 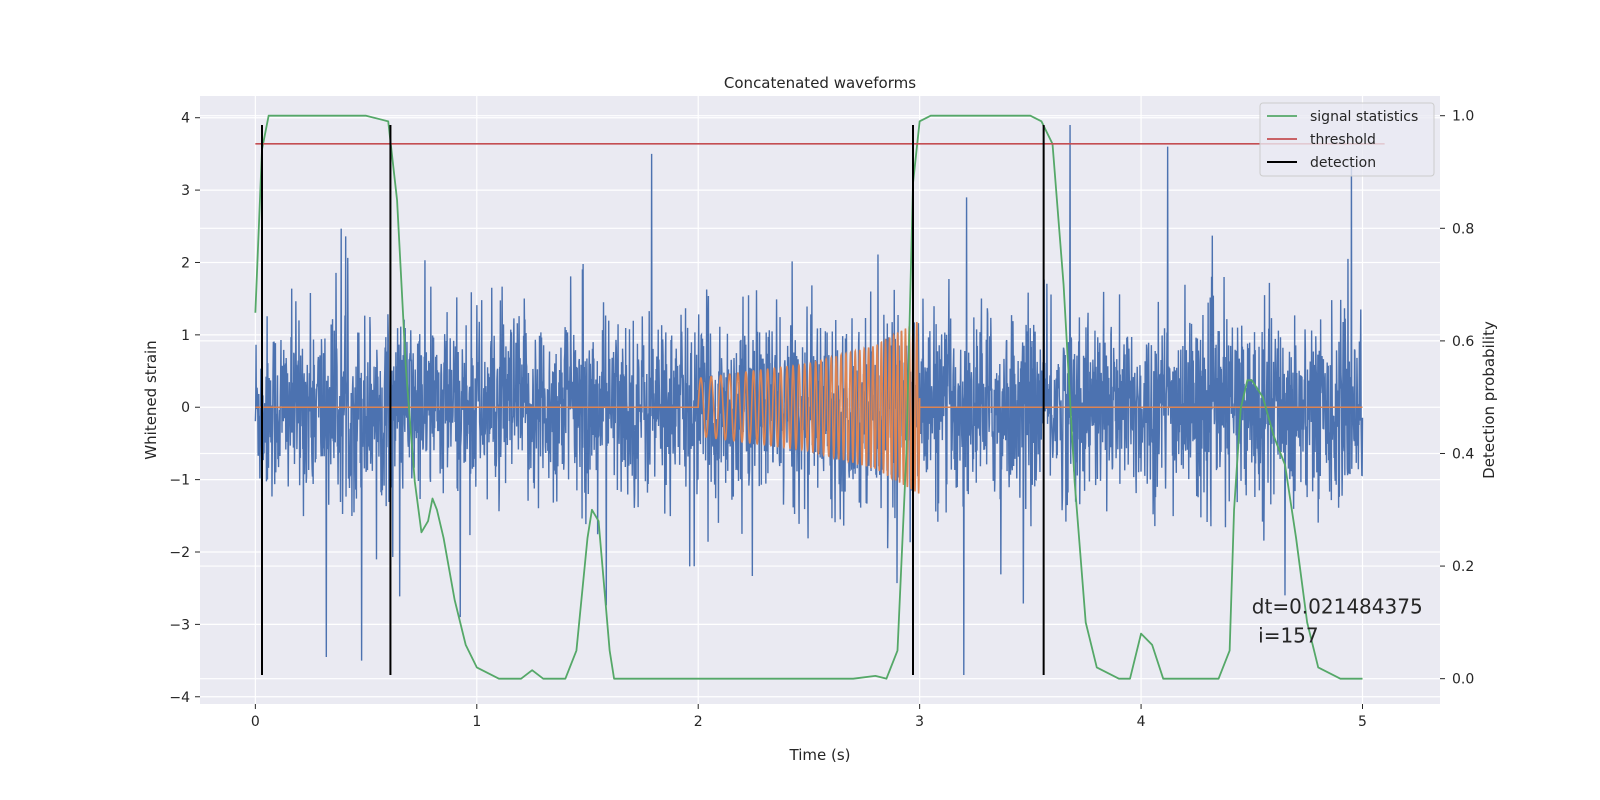 I want to click on annotation-i: i=157, so click(x=1285, y=635).